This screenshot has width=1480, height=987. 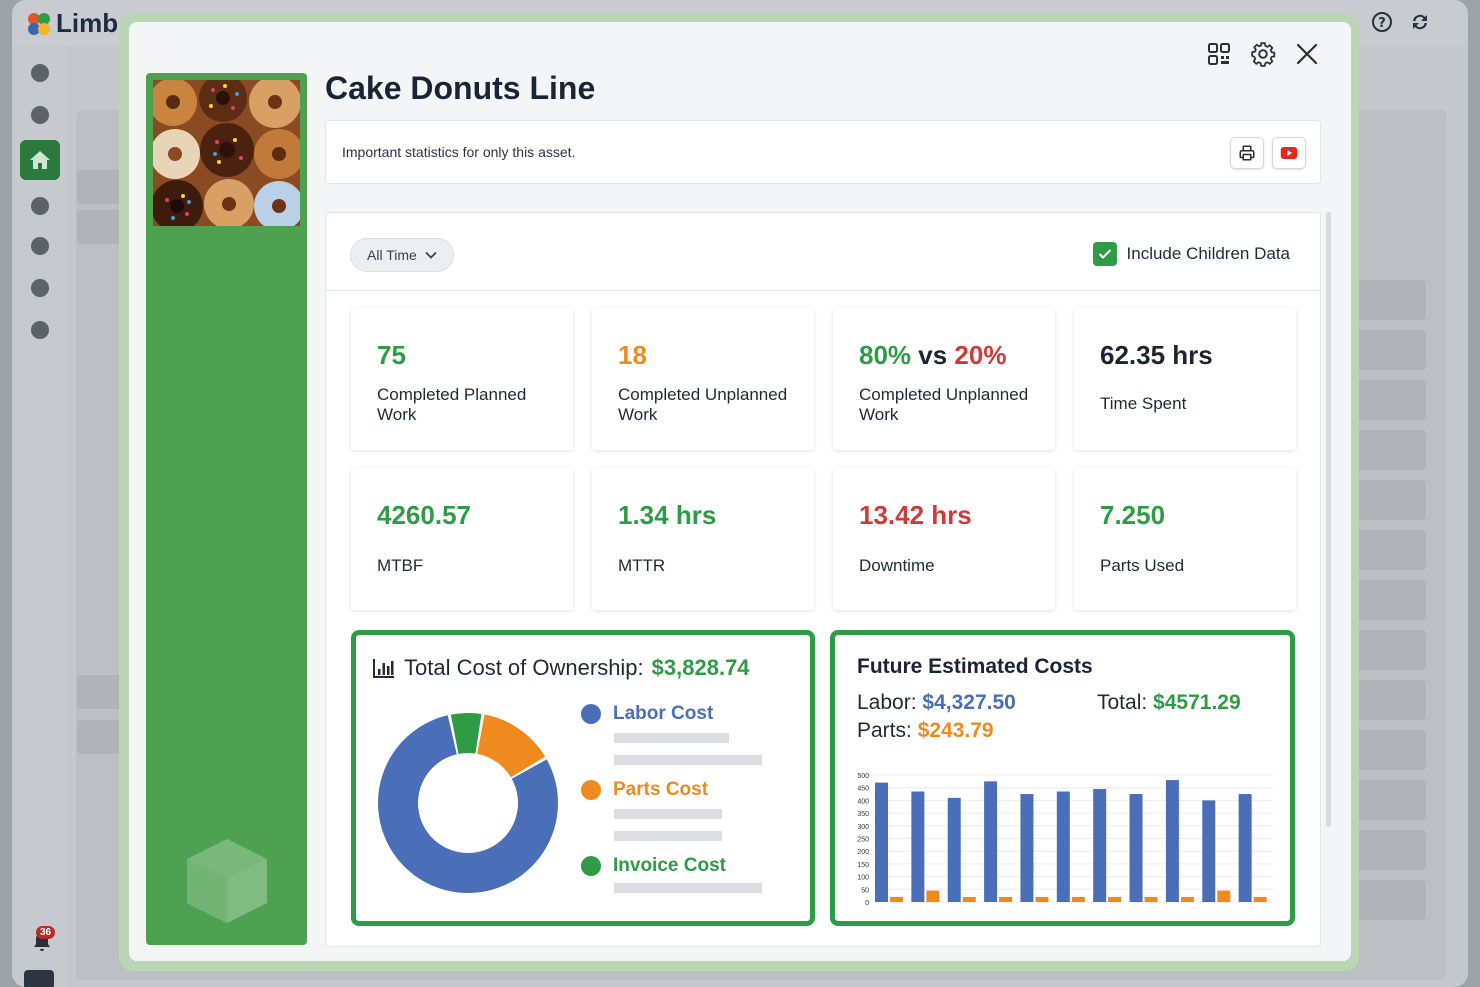 I want to click on stat-value: 1.34 hrs, so click(x=667, y=515).